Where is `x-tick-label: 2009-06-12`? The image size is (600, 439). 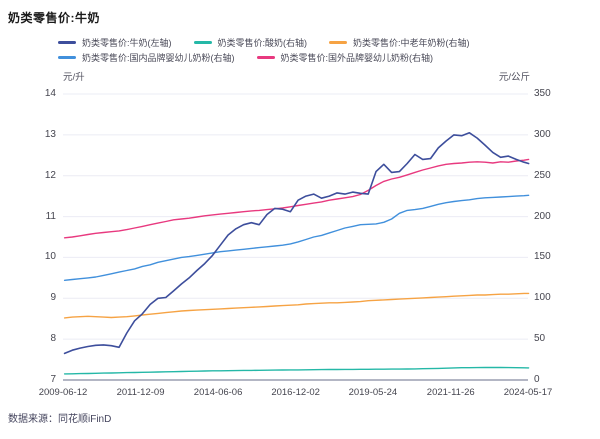
x-tick-label: 2009-06-12 is located at coordinates (63, 392).